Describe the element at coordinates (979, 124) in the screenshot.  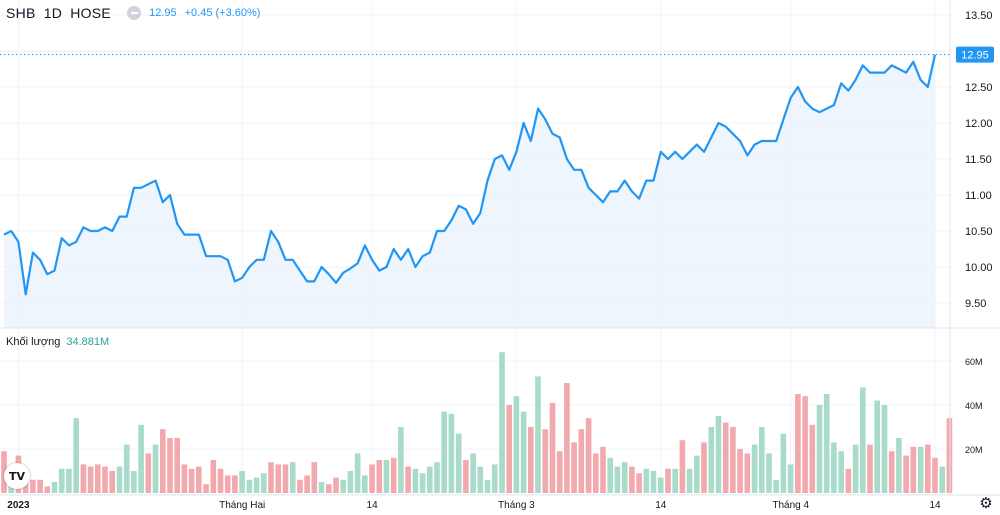
I see `price-tick-label: 12.00` at that location.